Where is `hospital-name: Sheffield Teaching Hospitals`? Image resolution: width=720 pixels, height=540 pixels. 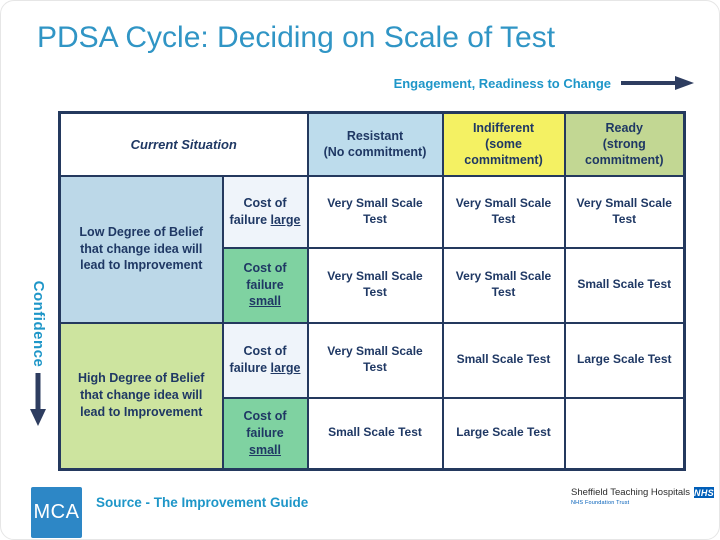 hospital-name: Sheffield Teaching Hospitals is located at coordinates (631, 492).